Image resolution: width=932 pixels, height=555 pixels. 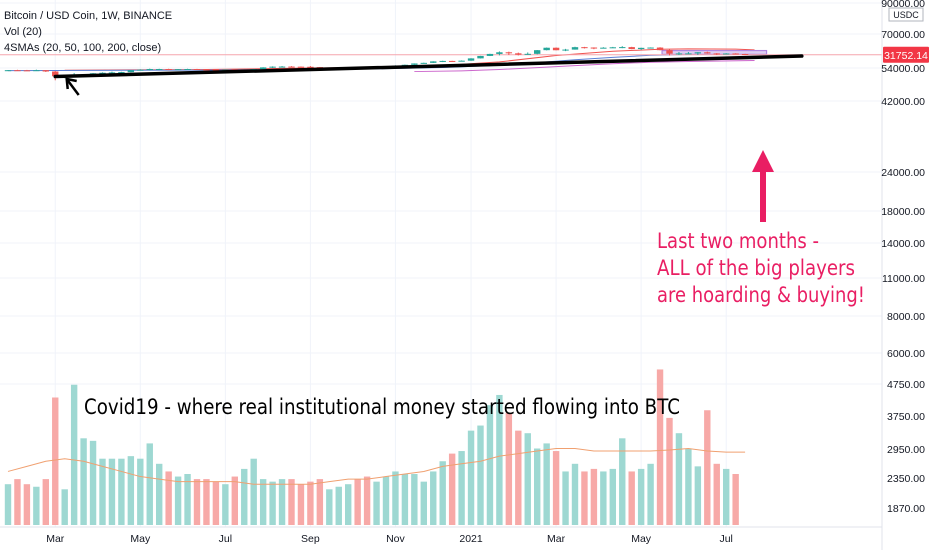 What do you see at coordinates (903, 279) in the screenshot?
I see `price-tick-label: 11000.00` at bounding box center [903, 279].